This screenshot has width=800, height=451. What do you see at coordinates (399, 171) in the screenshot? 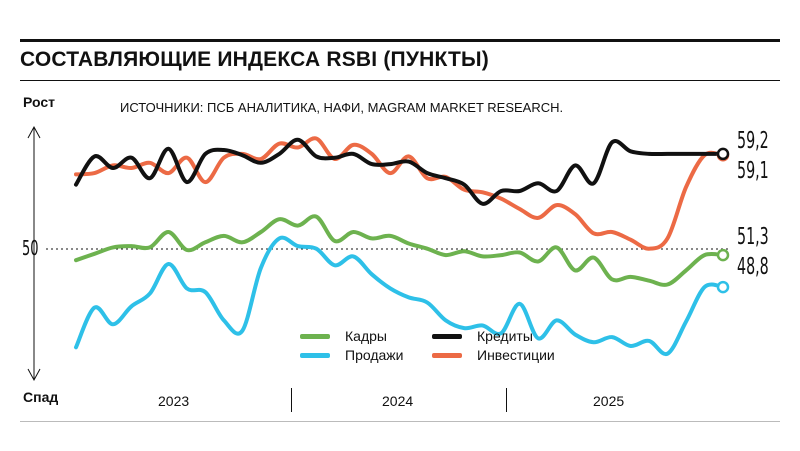
I see `series-line-credits` at bounding box center [399, 171].